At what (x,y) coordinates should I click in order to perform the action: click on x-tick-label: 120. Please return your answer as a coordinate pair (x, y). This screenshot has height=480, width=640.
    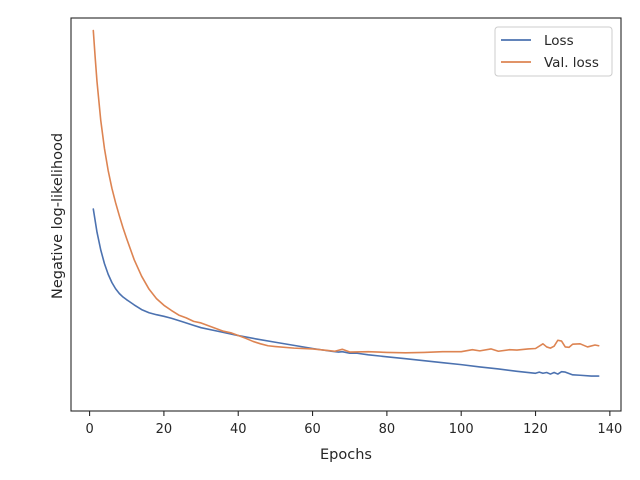
    Looking at the image, I should click on (535, 429).